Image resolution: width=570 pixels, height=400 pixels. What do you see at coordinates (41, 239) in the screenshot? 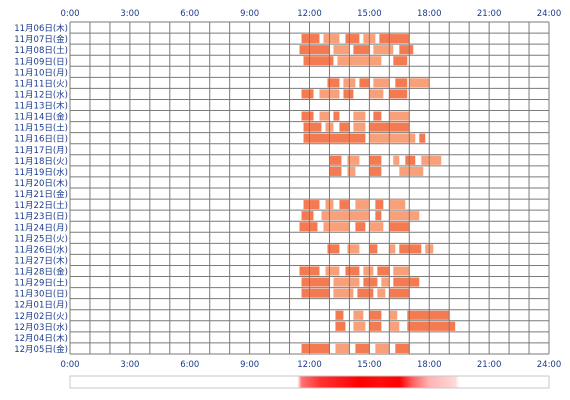
I see `date-label: 11月25日(火)` at bounding box center [41, 239].